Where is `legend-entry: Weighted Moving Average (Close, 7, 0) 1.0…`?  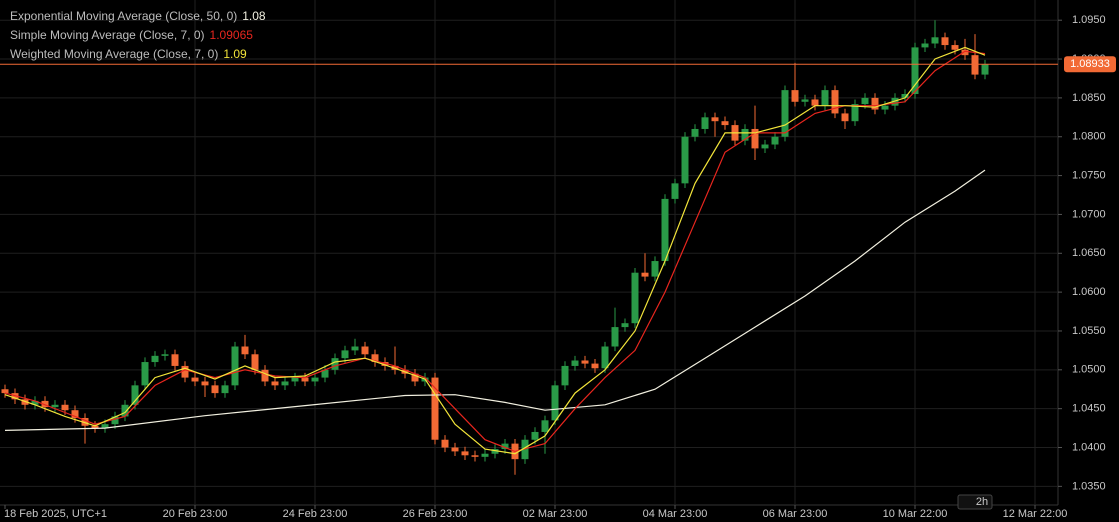
legend-entry: Weighted Moving Average (Close, 7, 0) 1.0… is located at coordinates (128, 54).